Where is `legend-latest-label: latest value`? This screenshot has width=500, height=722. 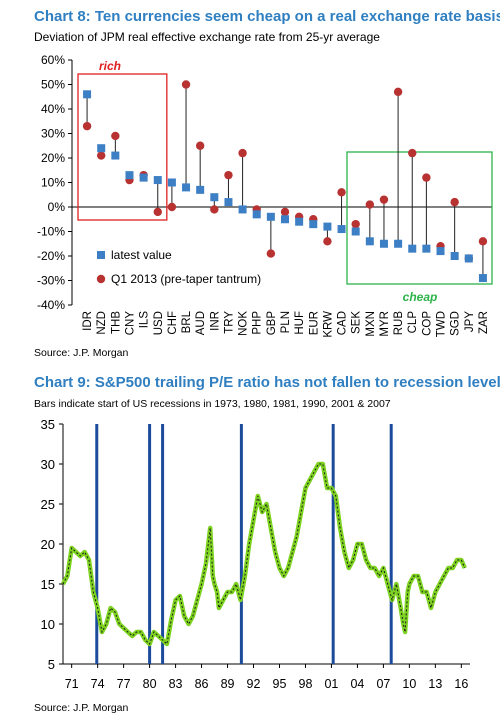 legend-latest-label: latest value is located at coordinates (141, 255).